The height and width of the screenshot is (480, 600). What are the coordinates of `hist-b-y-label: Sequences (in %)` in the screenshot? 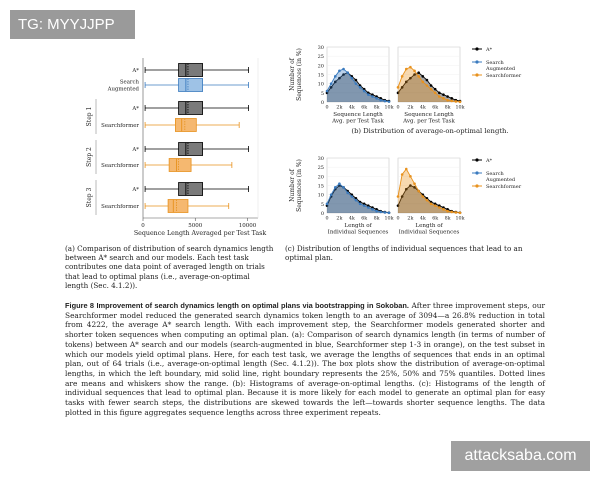 It's located at (299, 74).